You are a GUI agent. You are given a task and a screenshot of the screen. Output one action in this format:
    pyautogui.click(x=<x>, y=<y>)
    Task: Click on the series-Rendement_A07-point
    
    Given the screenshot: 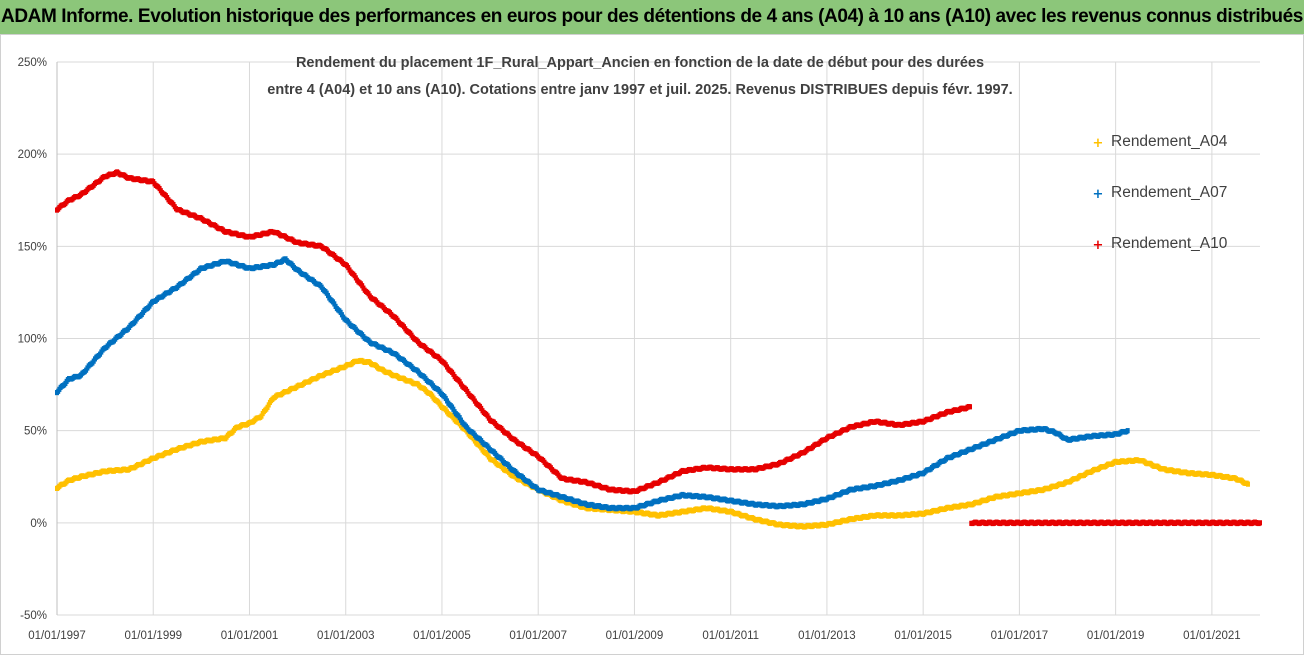 What is the action you would take?
    pyautogui.click(x=1127, y=431)
    